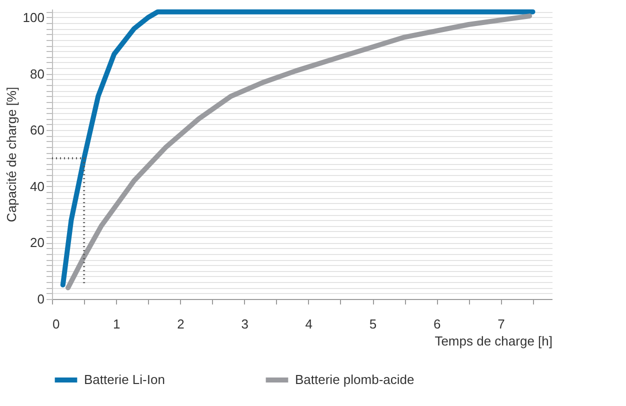  What do you see at coordinates (116, 324) in the screenshot?
I see `x-tick-label: 1` at bounding box center [116, 324].